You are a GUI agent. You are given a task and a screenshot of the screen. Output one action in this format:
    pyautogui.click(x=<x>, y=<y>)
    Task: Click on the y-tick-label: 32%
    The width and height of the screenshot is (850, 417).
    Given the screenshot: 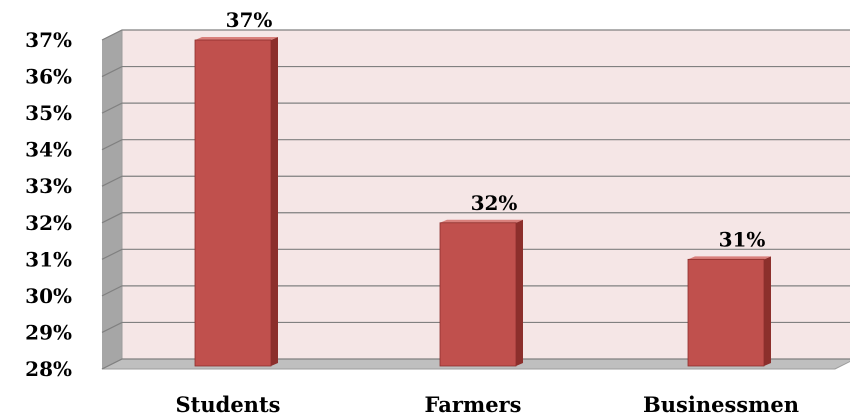 What is the action you would take?
    pyautogui.click(x=48, y=223)
    